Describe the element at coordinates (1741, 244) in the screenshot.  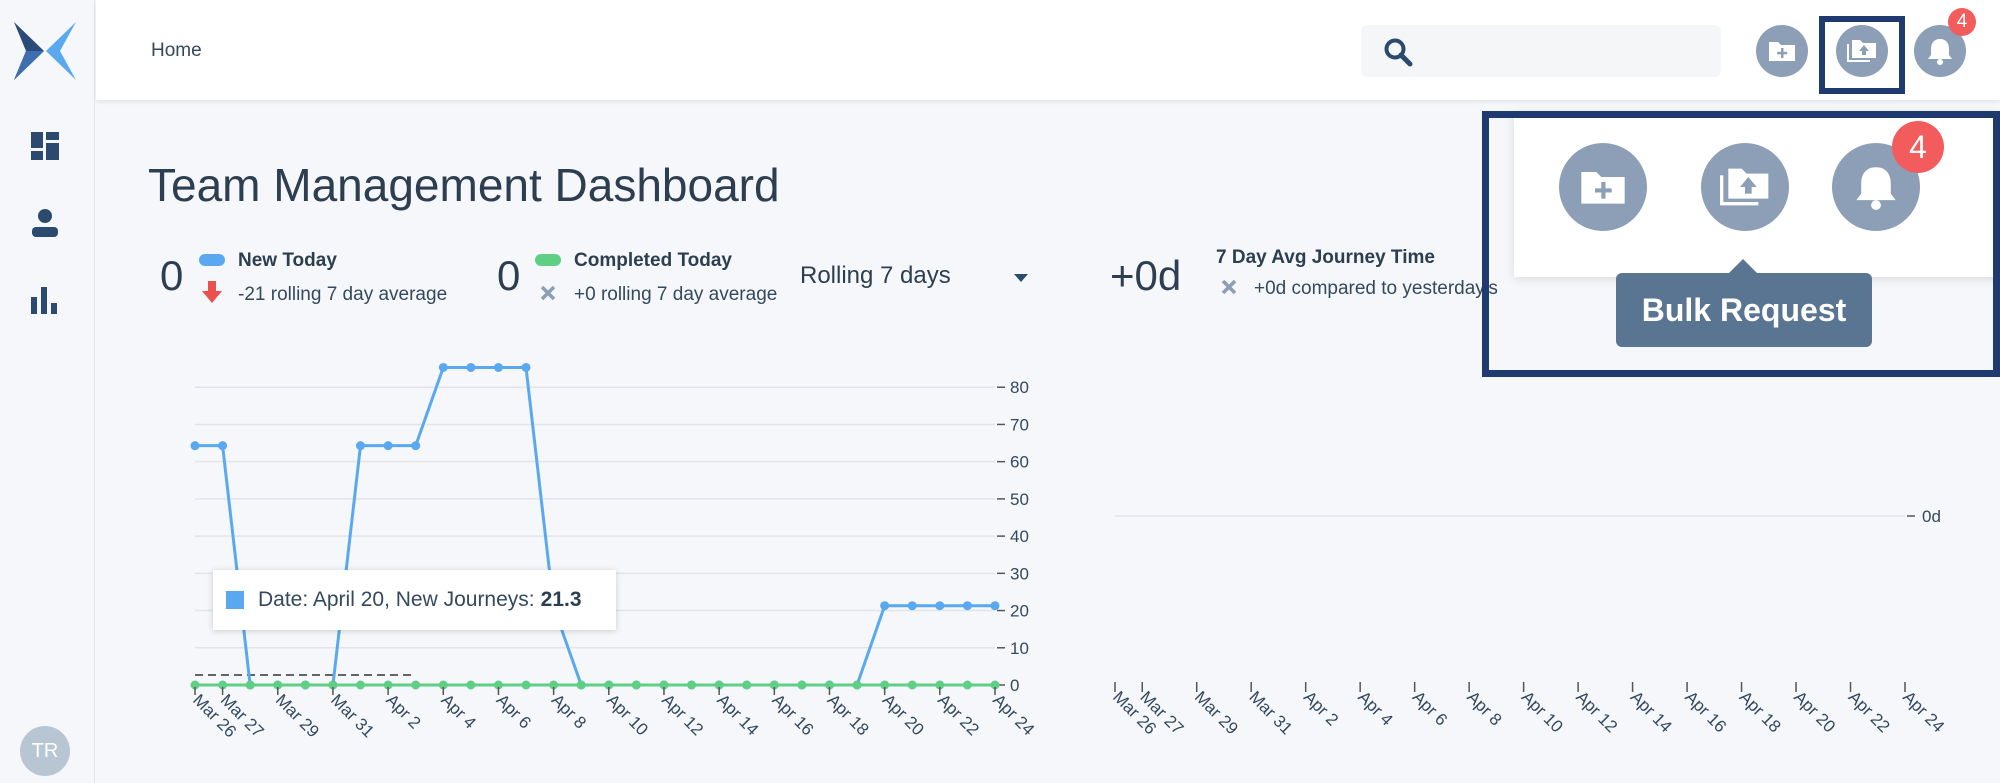
I see `highlight-box-zoom` at that location.